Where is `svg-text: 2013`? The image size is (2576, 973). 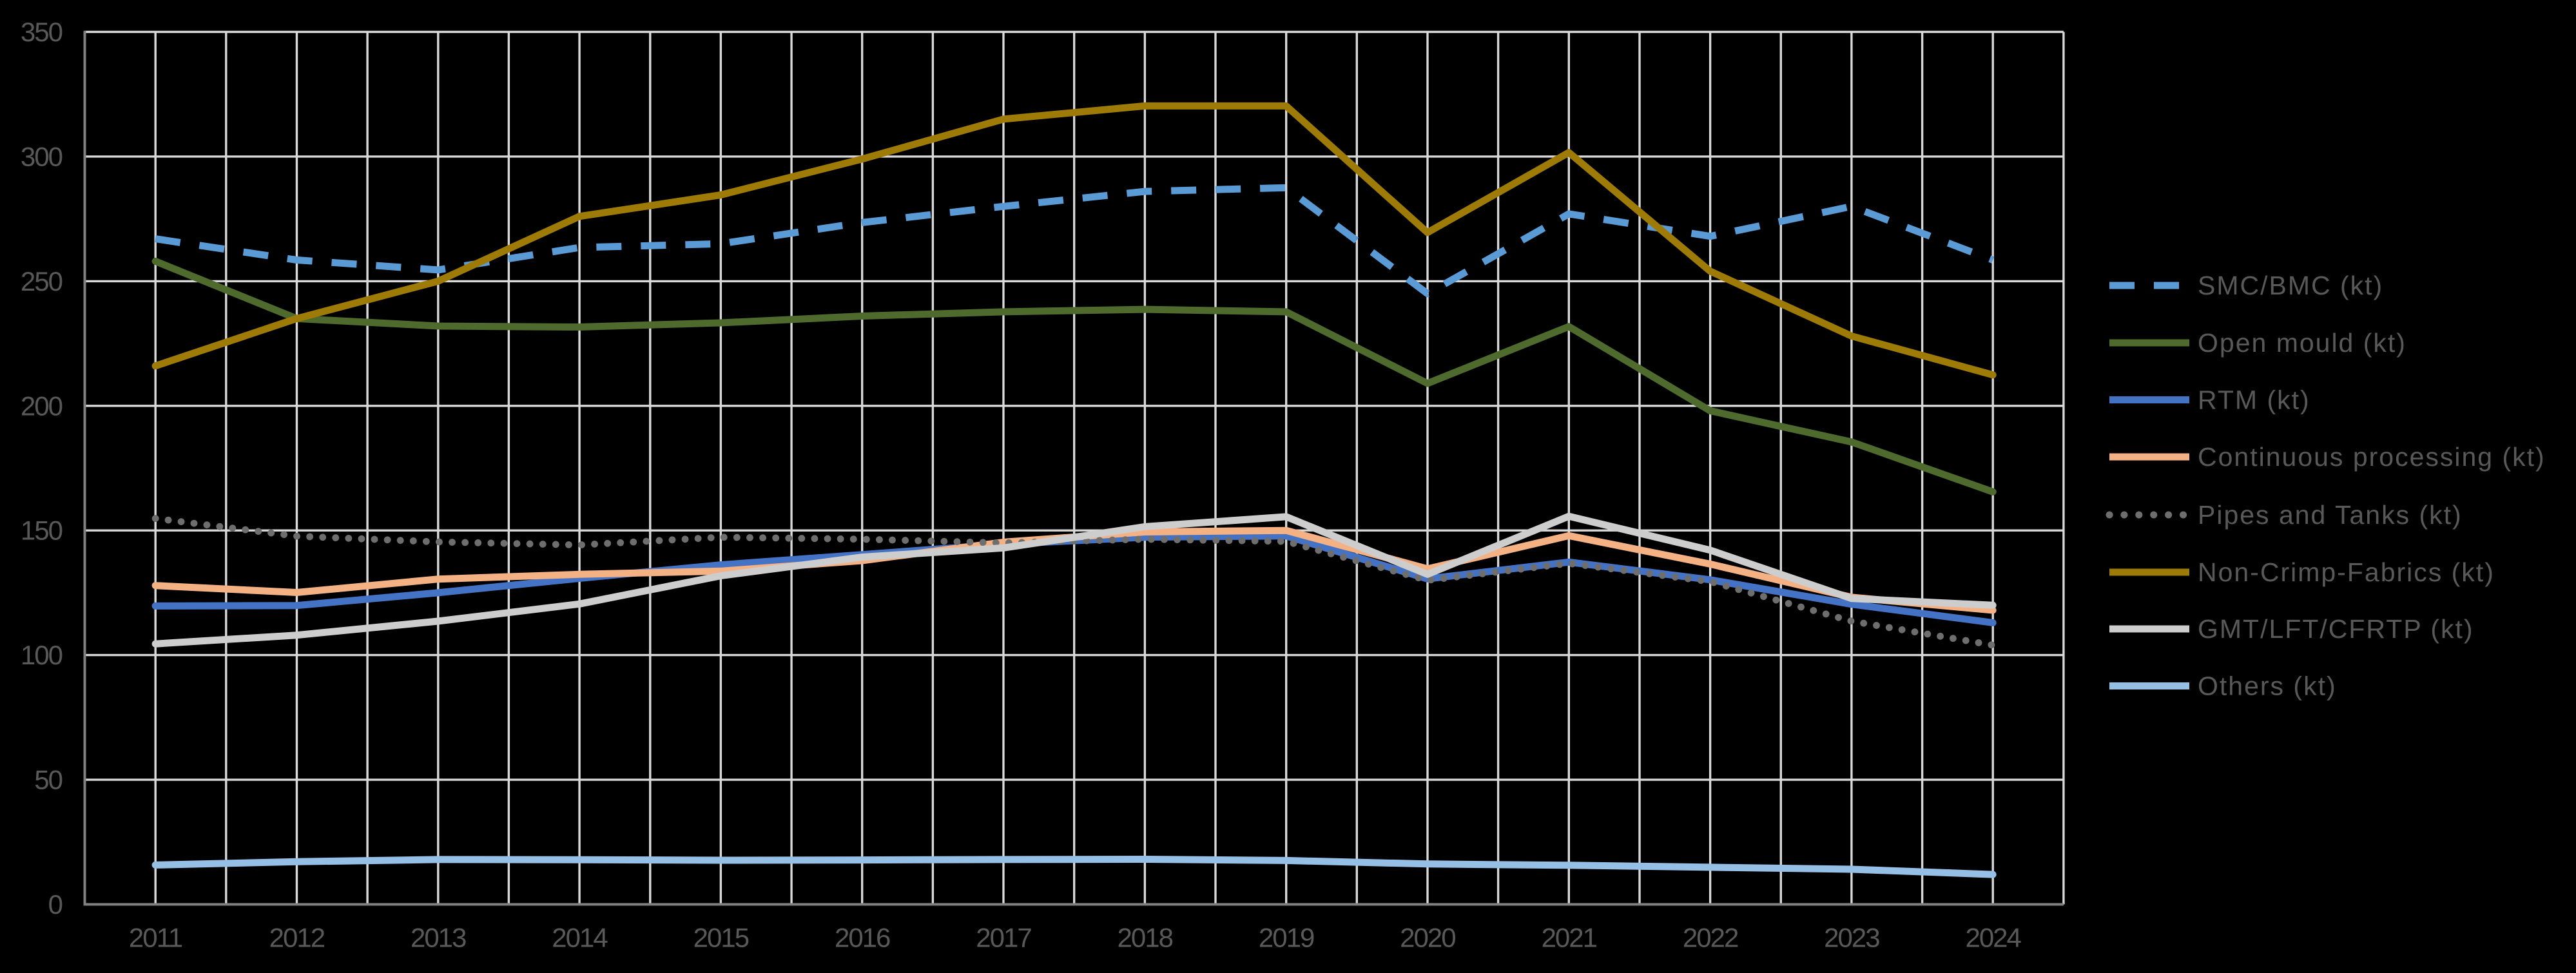 svg-text: 2013 is located at coordinates (438, 938).